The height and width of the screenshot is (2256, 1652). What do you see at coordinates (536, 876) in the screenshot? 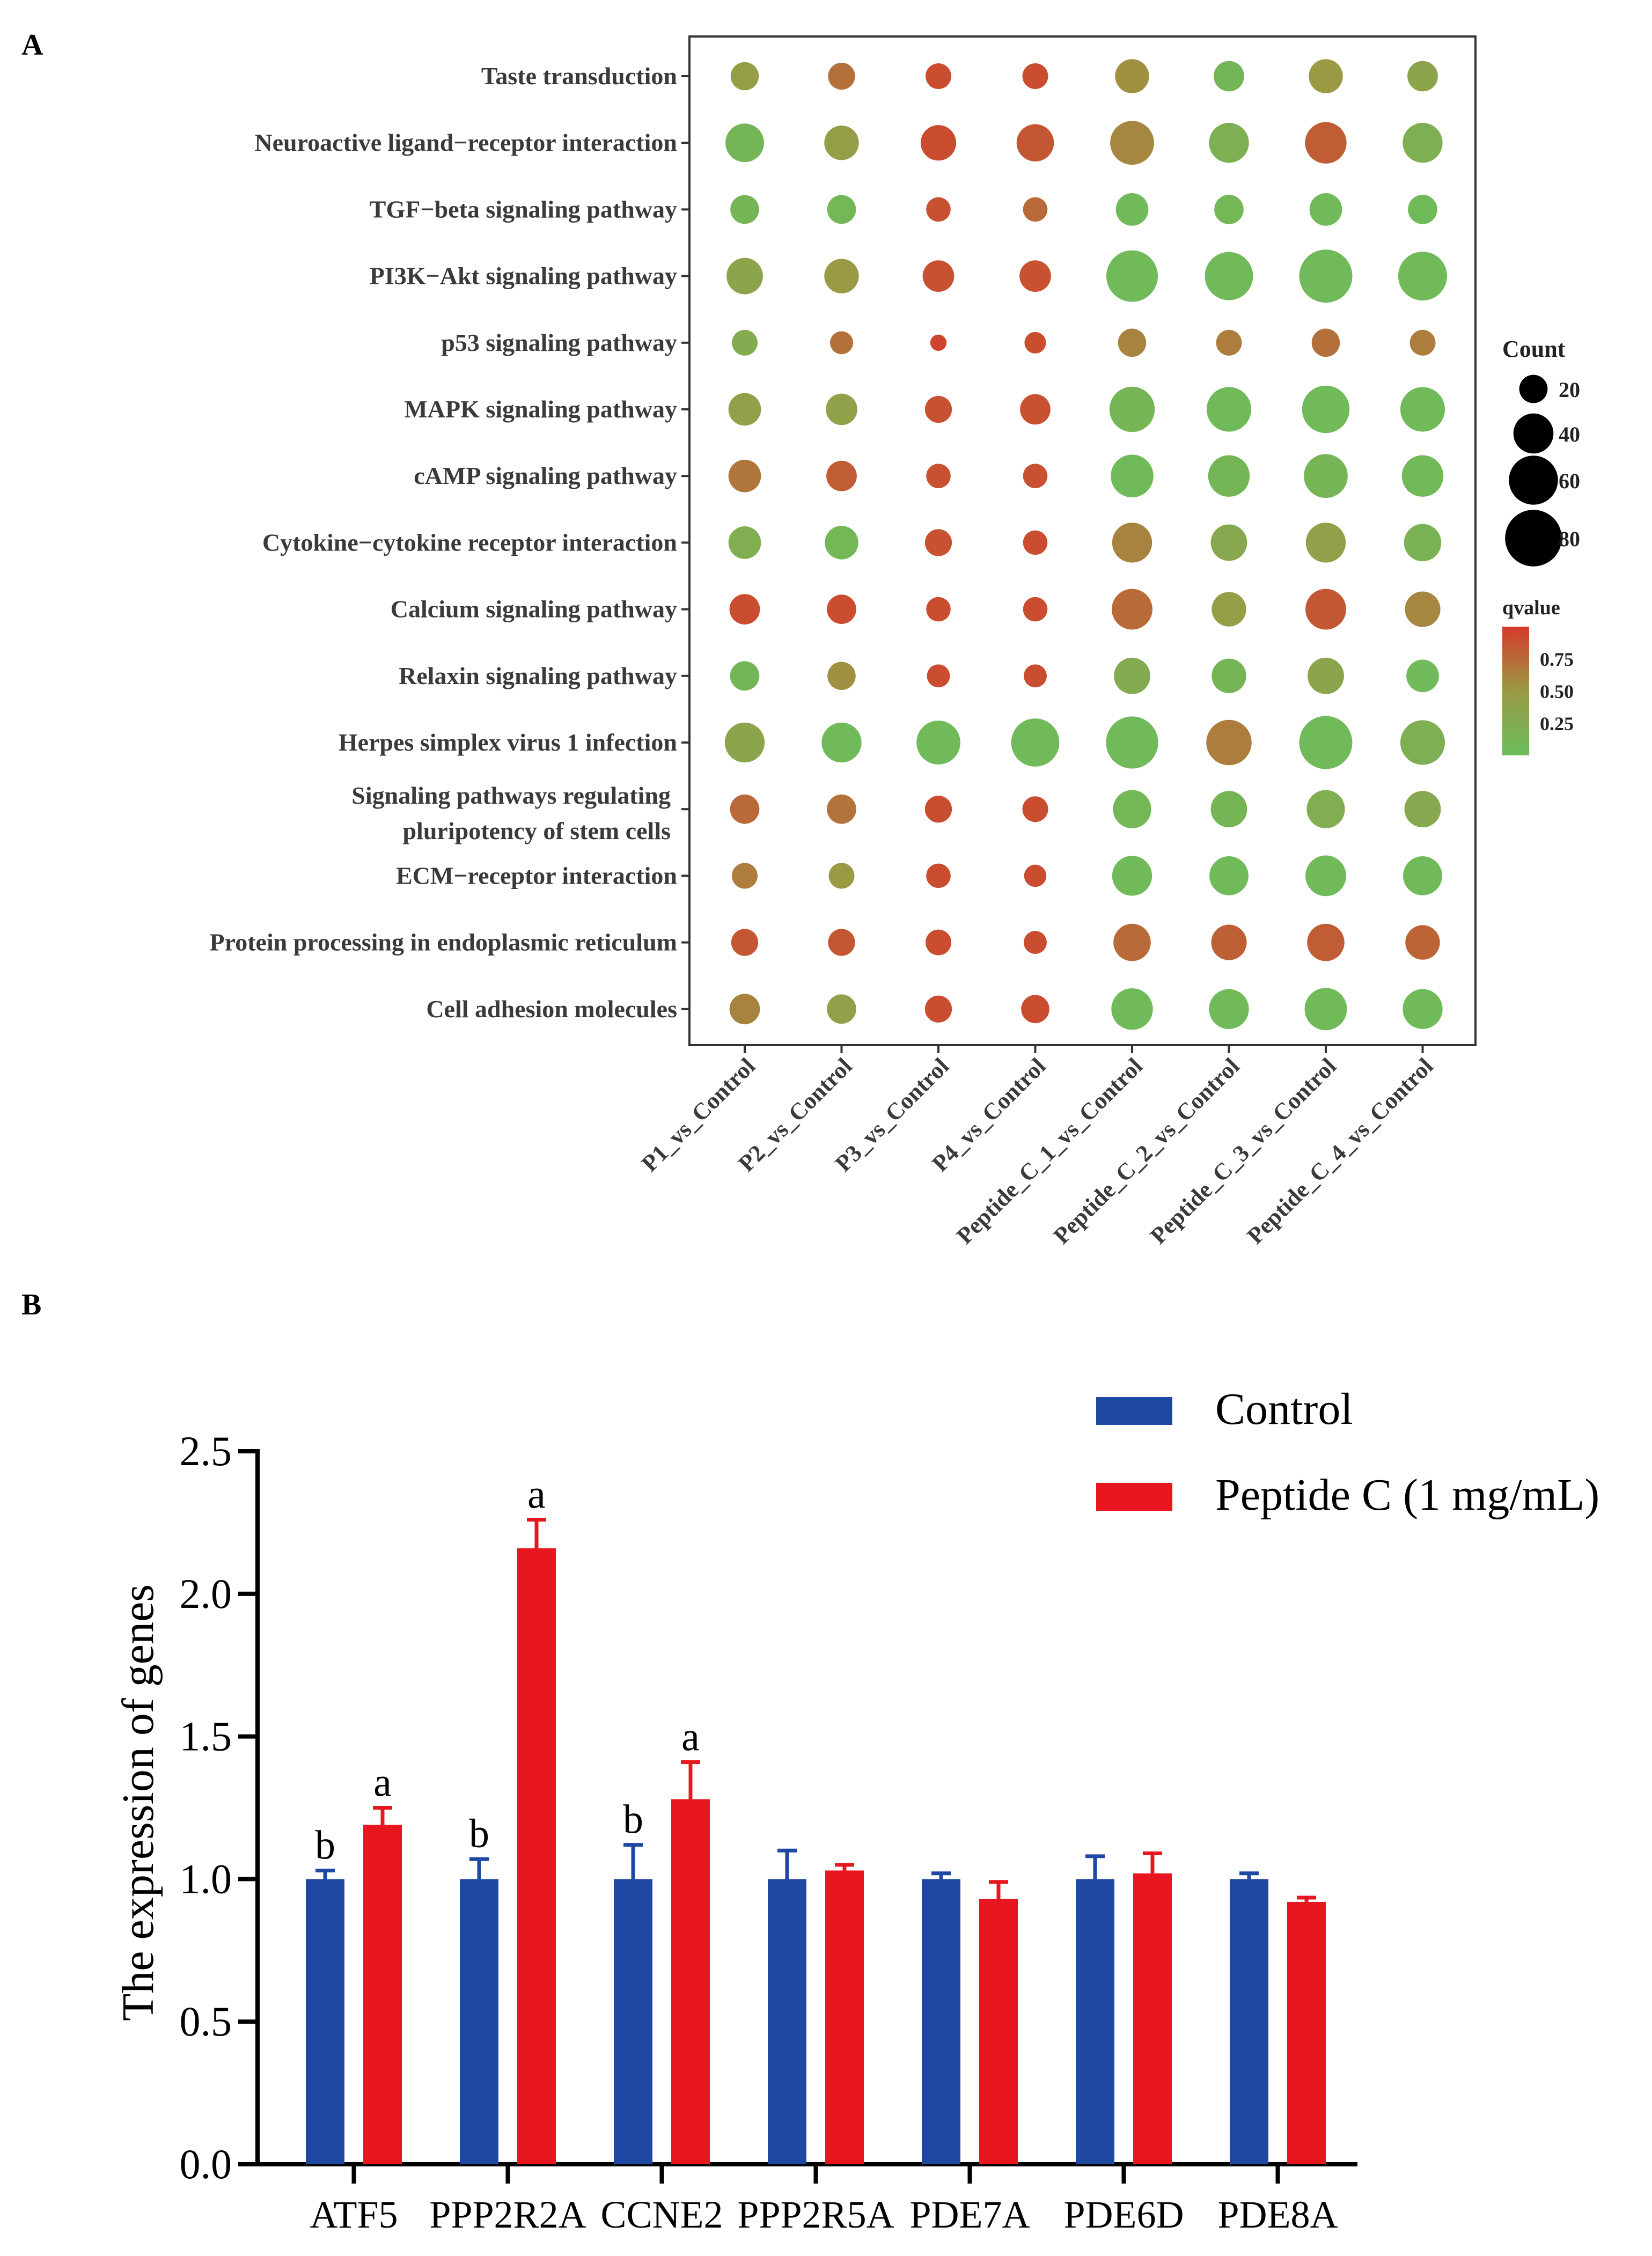
I see `pathway-label: ECM−receptor interaction` at bounding box center [536, 876].